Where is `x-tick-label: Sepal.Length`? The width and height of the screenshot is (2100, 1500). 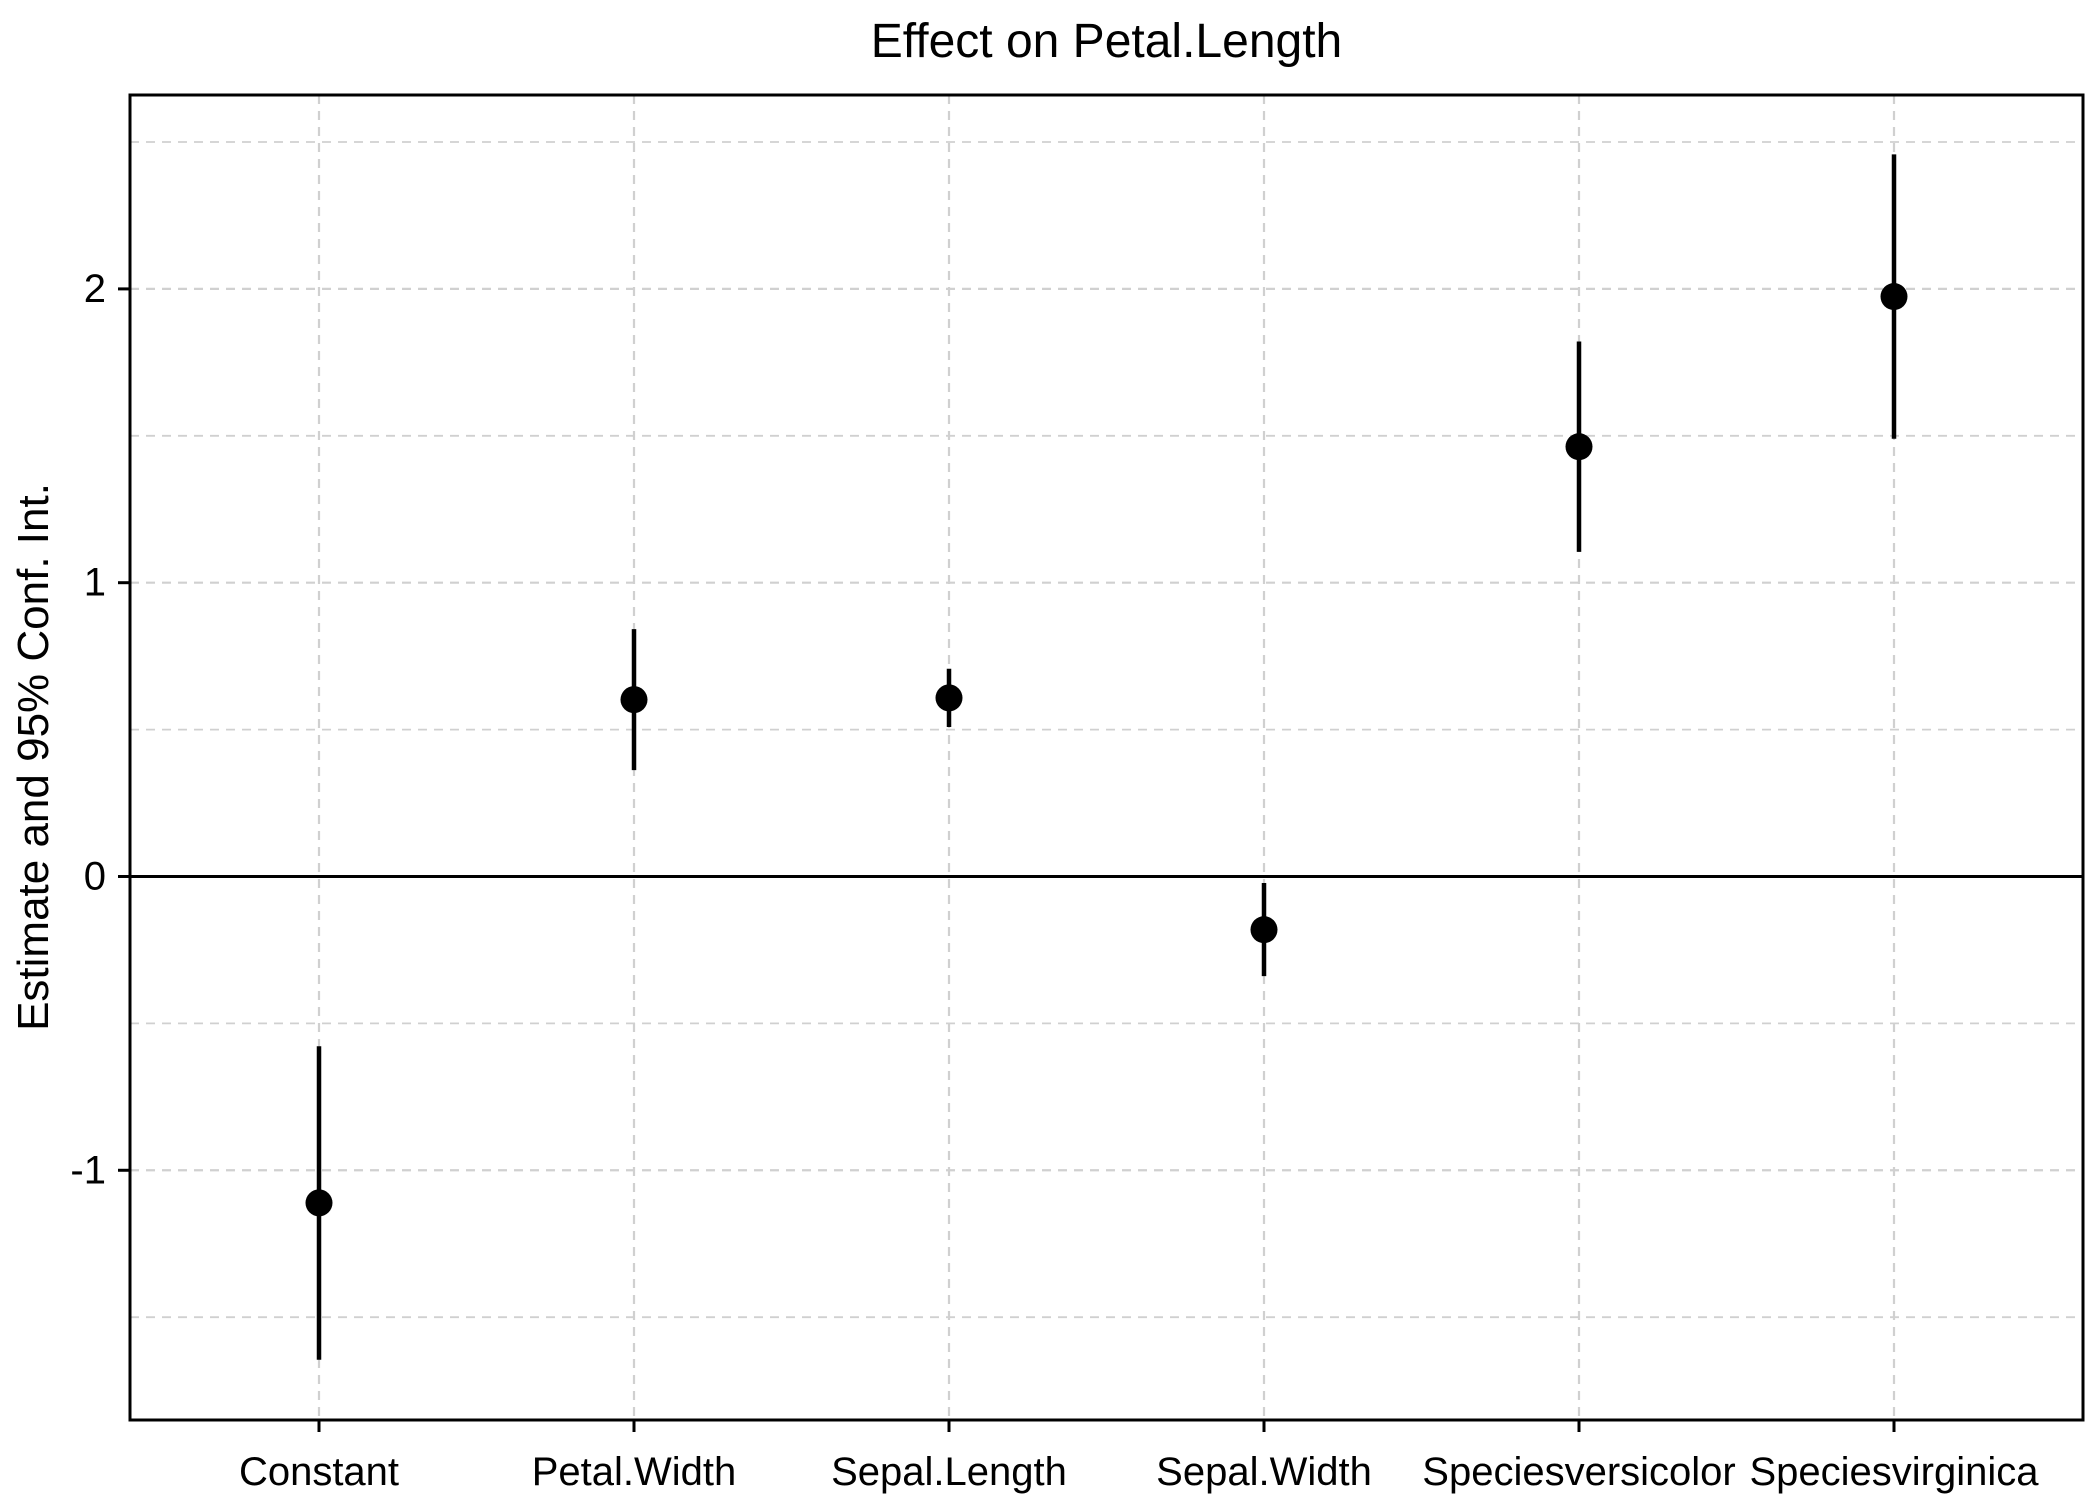 x-tick-label: Sepal.Length is located at coordinates (949, 1472).